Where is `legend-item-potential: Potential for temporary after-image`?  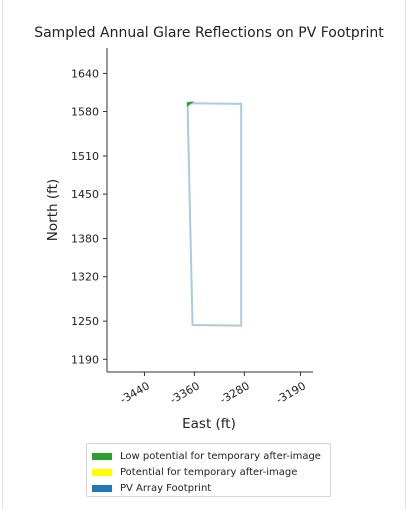 legend-item-potential: Potential for temporary after-image is located at coordinates (211, 472).